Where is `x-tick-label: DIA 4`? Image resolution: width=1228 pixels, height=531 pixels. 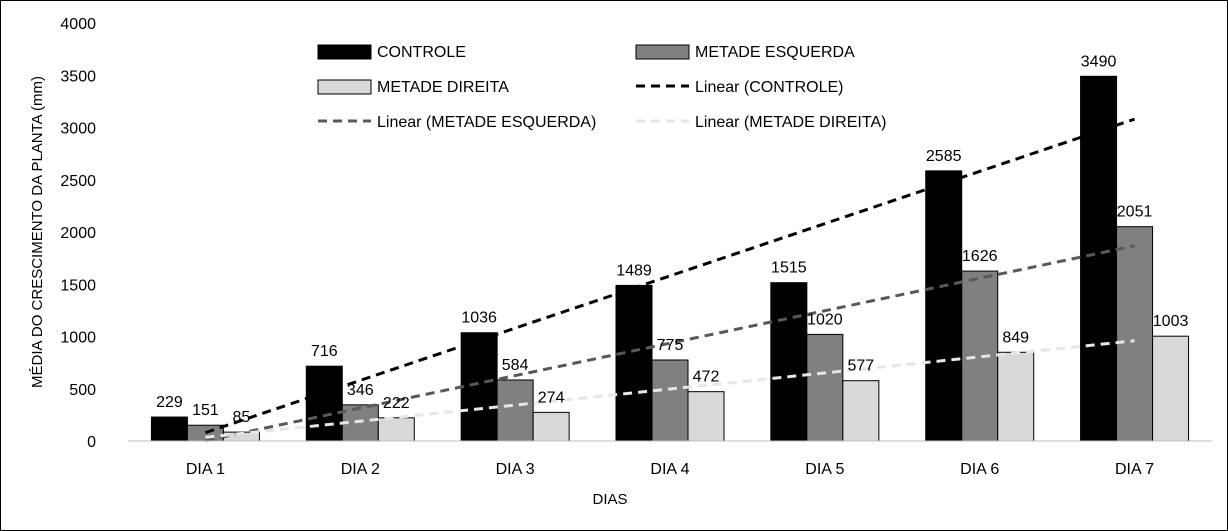 x-tick-label: DIA 4 is located at coordinates (669, 469).